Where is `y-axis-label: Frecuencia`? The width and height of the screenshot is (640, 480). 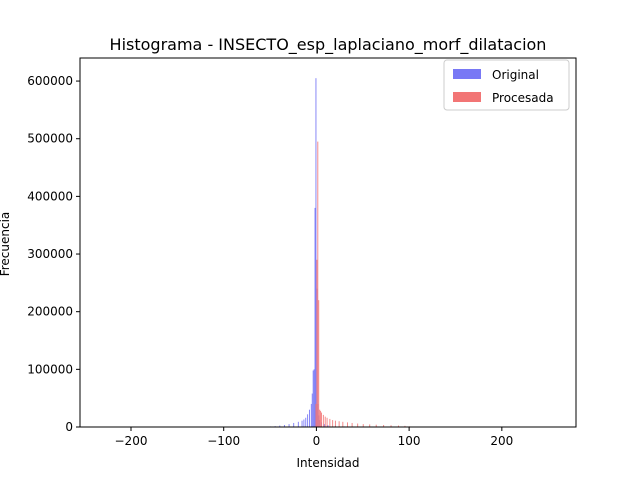 y-axis-label: Frecuencia is located at coordinates (6, 244).